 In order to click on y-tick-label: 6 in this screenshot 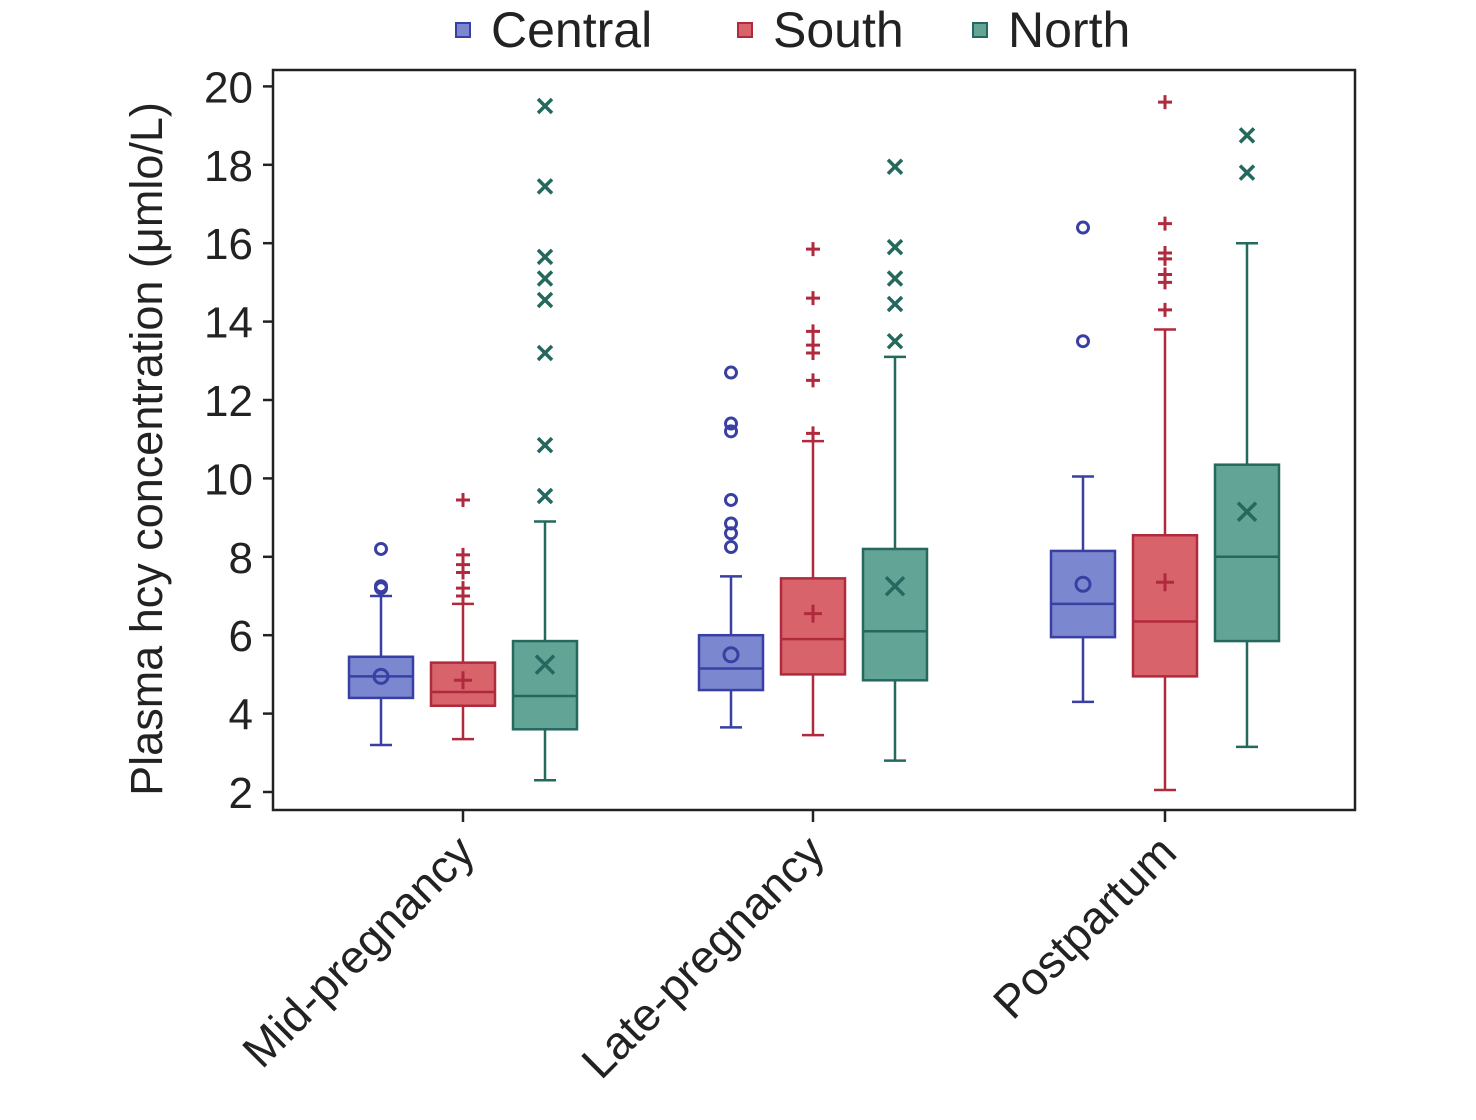, I will do `click(241, 636)`.